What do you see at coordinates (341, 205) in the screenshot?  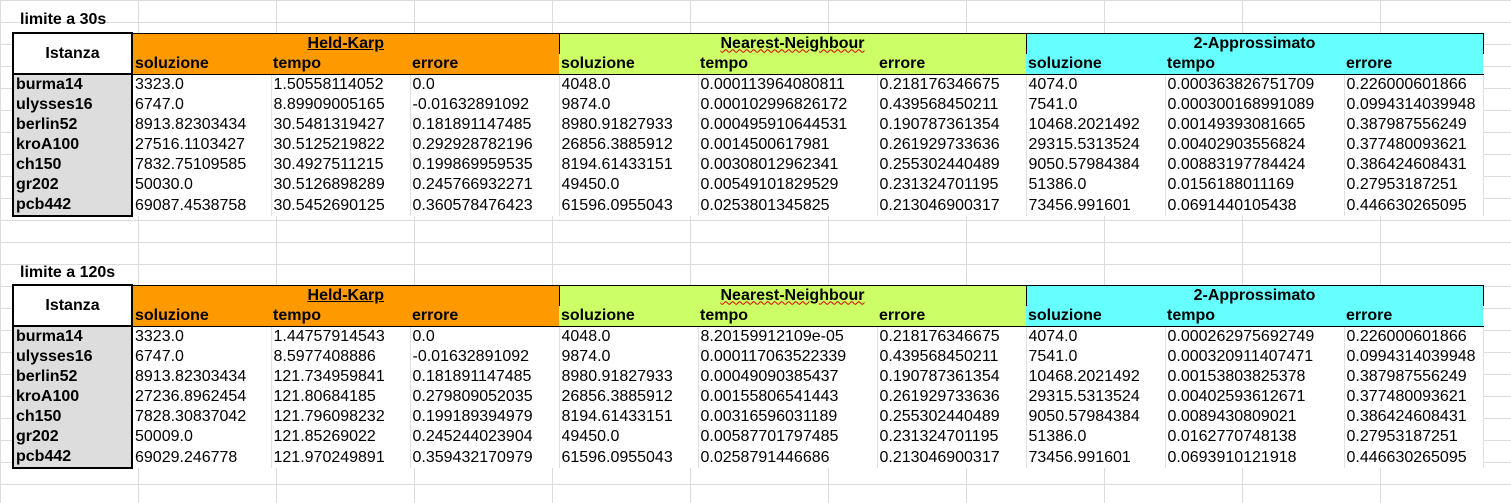 I see `cell-tempo: 30.5452690125` at bounding box center [341, 205].